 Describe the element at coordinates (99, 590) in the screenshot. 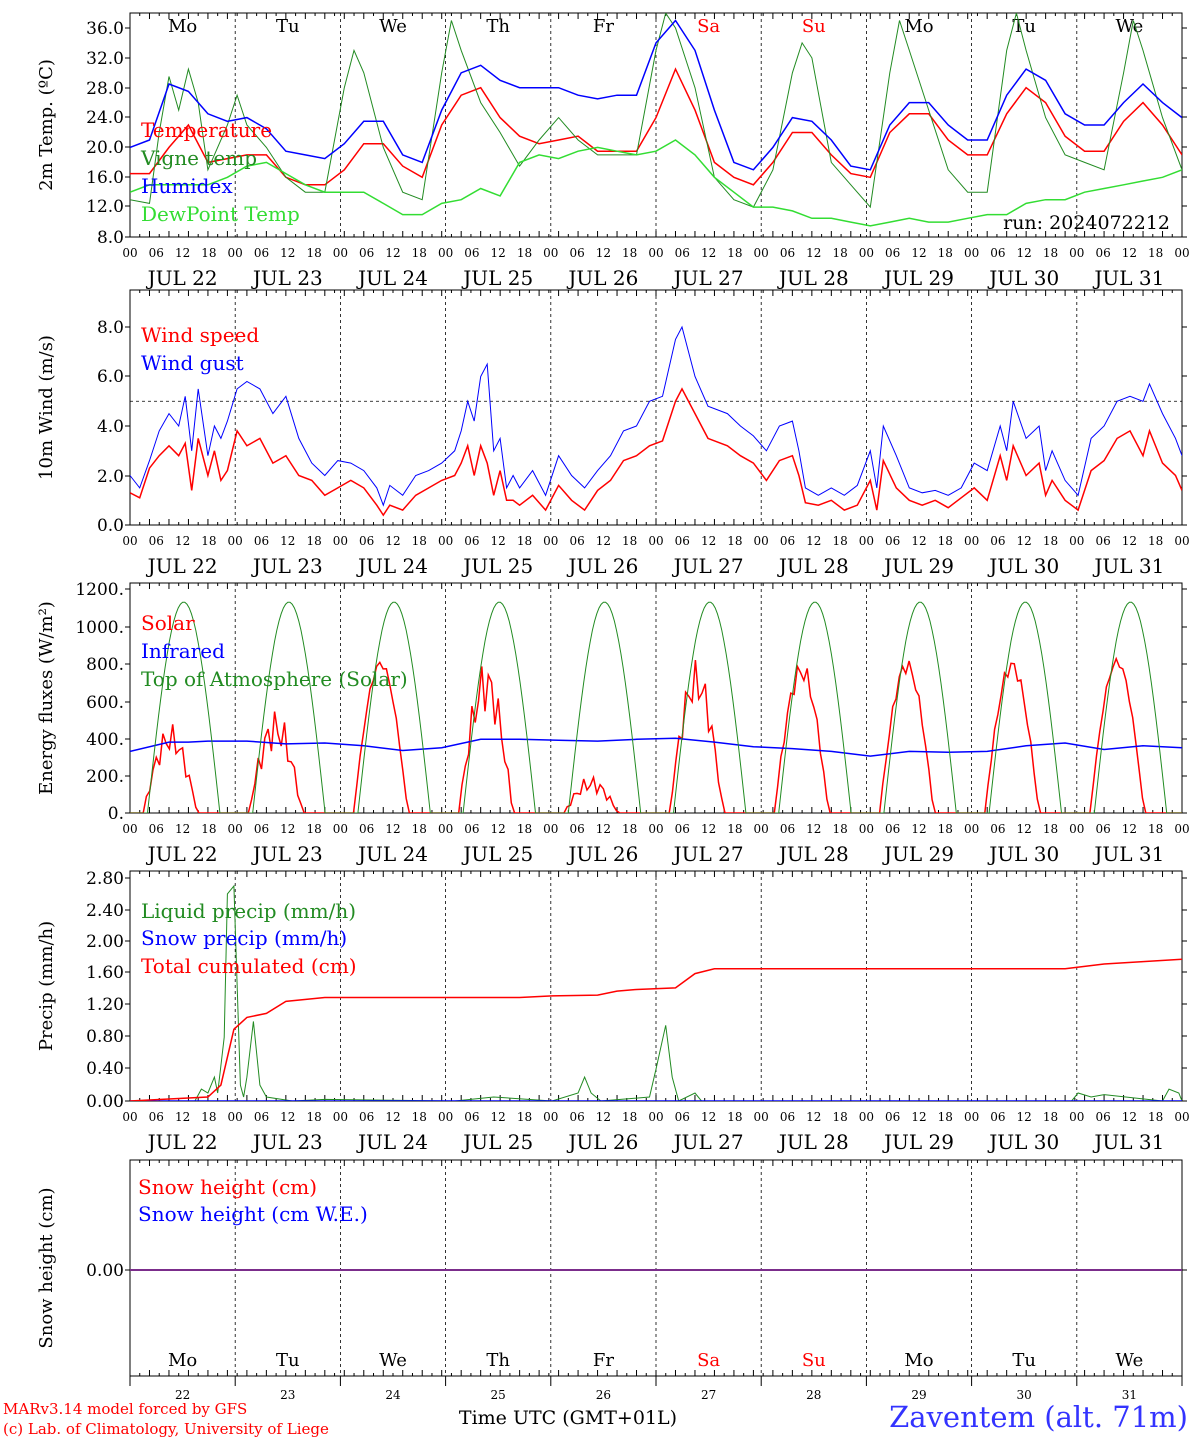

I see `y-tick-label: 1200.` at that location.